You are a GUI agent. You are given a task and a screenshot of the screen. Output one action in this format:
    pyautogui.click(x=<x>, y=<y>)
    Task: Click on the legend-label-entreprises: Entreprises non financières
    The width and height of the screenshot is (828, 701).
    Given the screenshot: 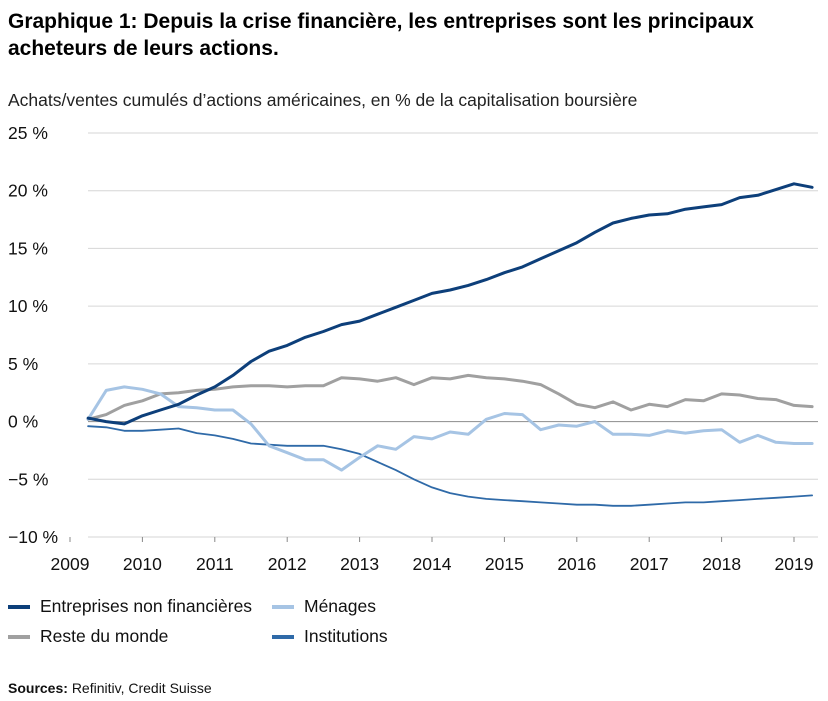 What is the action you would take?
    pyautogui.click(x=146, y=606)
    